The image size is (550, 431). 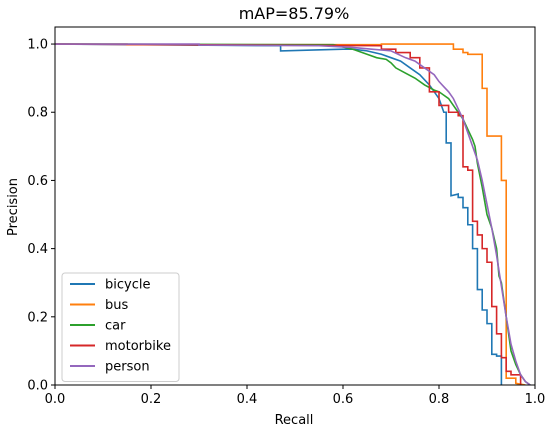 What do you see at coordinates (294, 420) in the screenshot?
I see `x-axis-label: Recall` at bounding box center [294, 420].